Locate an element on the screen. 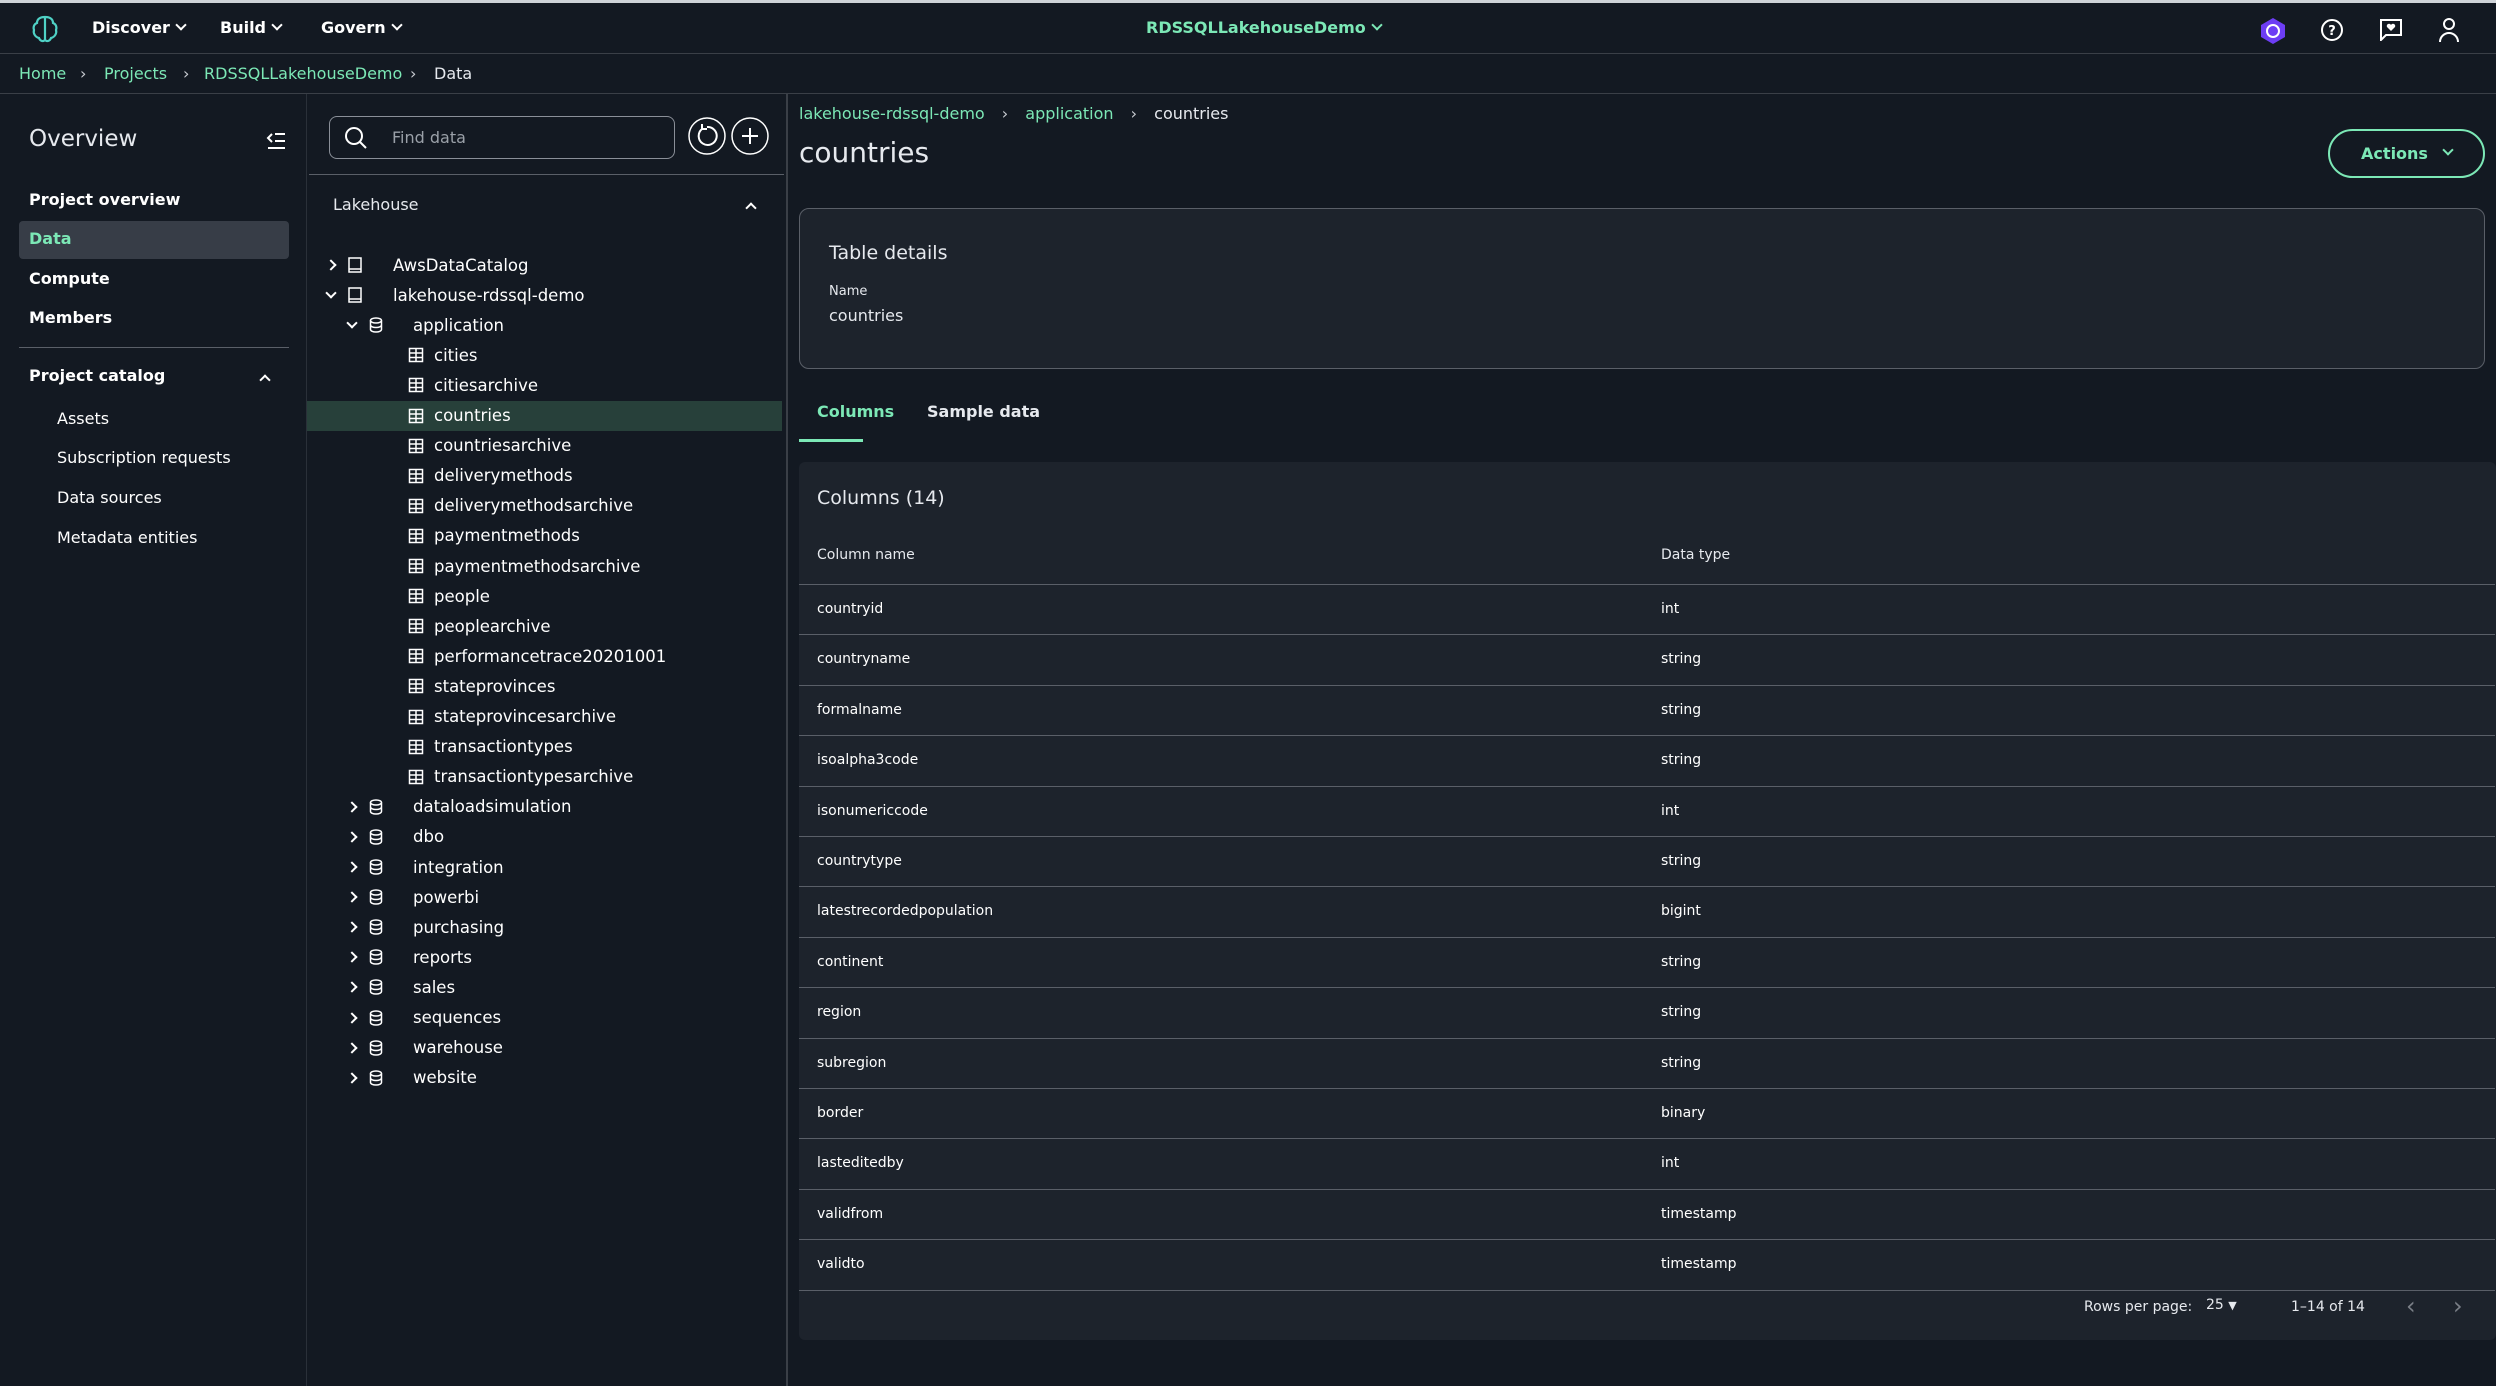 The image size is (2496, 1386). rows-per-page-select: 25 ▼ is located at coordinates (2221, 1305).